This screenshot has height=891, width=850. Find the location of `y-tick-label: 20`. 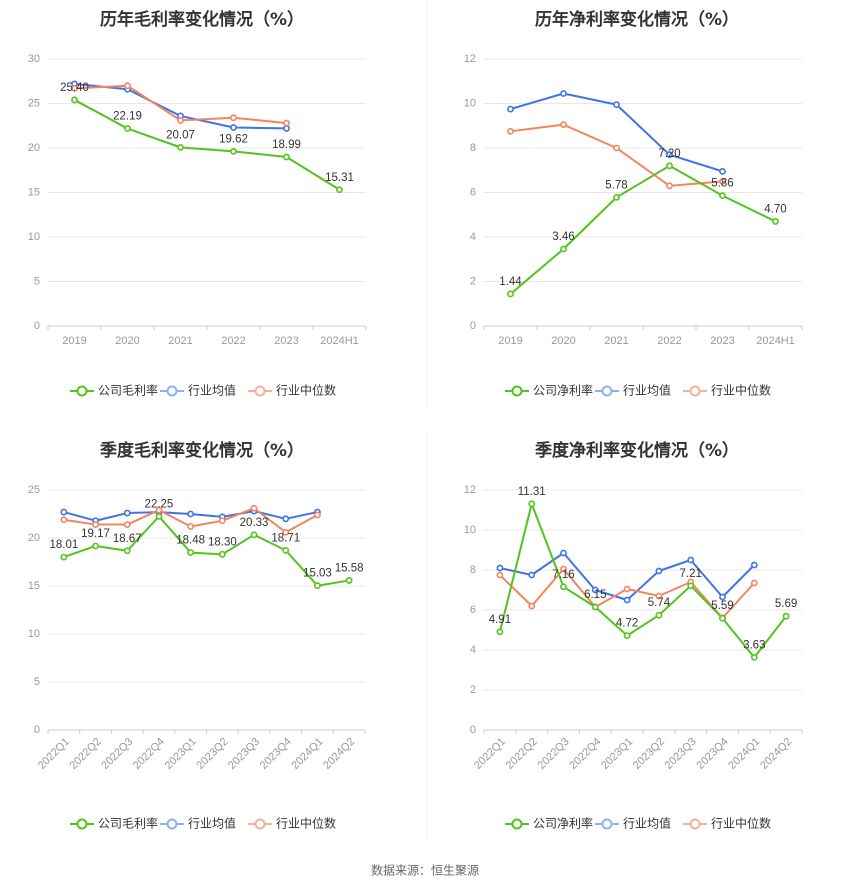

y-tick-label: 20 is located at coordinates (34, 148).